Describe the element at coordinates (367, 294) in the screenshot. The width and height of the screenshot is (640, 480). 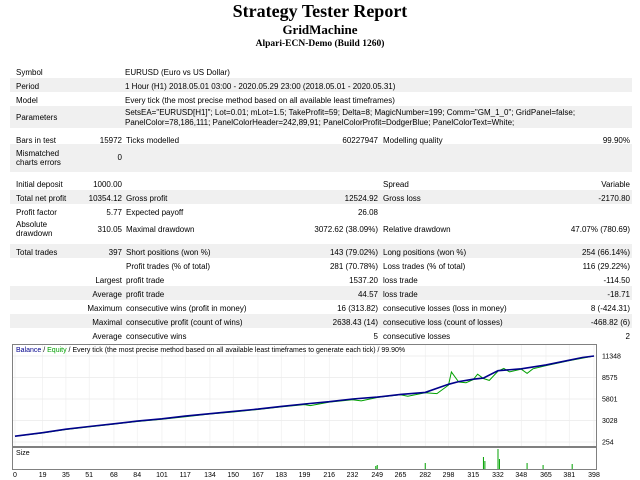
I see `average-profit-value: 44.57` at that location.